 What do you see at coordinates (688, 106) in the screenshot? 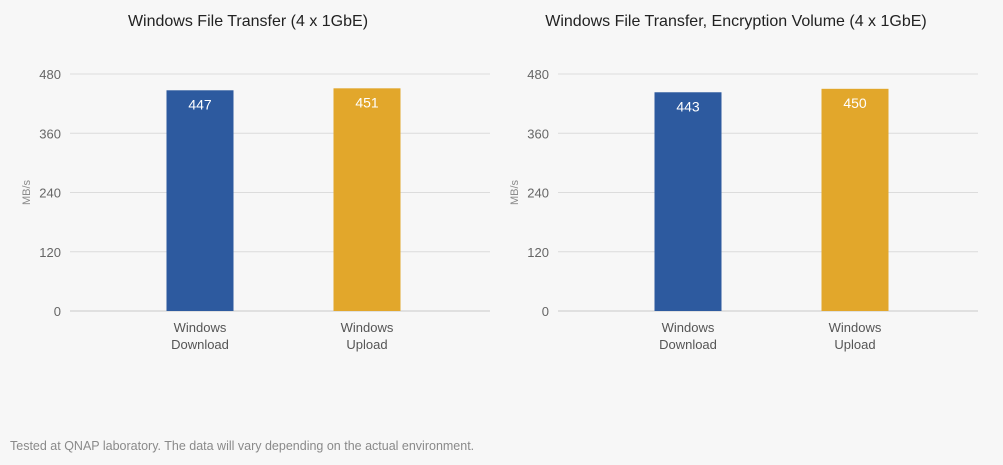
I see `bar-value-label: 443` at bounding box center [688, 106].